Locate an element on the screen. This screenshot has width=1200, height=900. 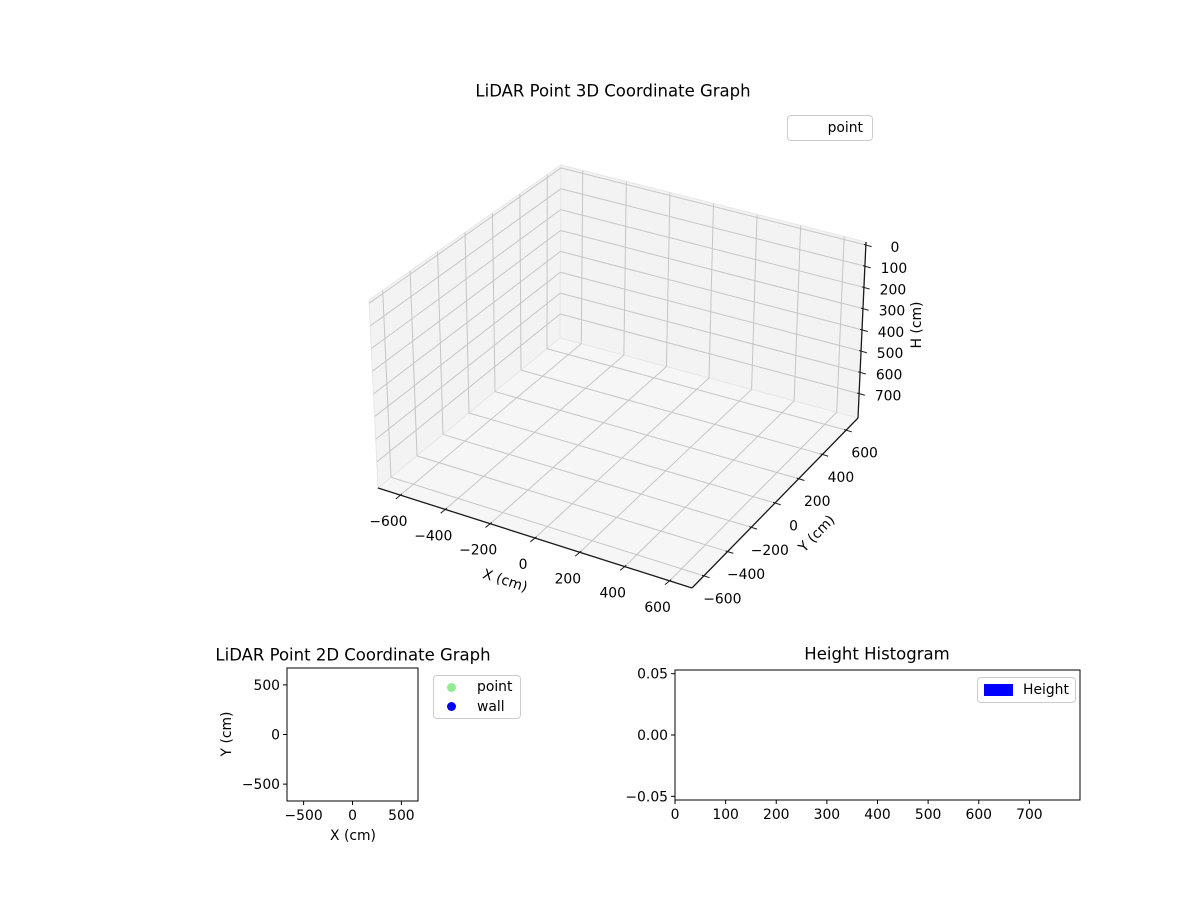
height-swatch-icon is located at coordinates (998, 690).